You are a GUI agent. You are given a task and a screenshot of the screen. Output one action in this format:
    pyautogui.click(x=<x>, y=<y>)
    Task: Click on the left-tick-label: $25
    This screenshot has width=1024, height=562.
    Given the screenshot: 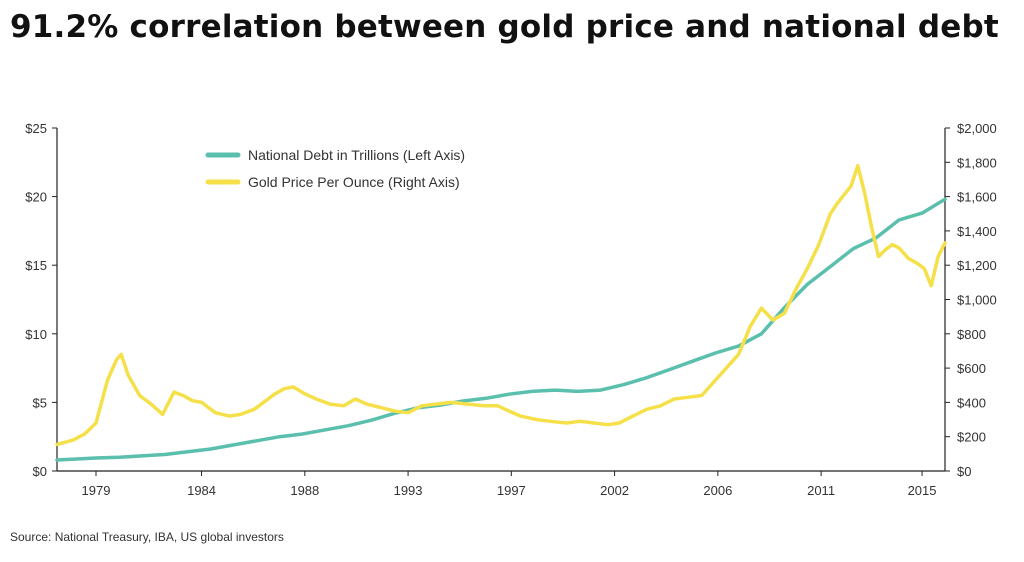 What is the action you would take?
    pyautogui.click(x=36, y=128)
    